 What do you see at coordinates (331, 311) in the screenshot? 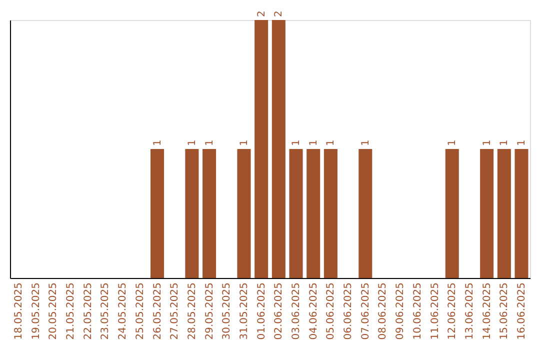
I see `x-tick-label: 05.06.2025` at bounding box center [331, 311].